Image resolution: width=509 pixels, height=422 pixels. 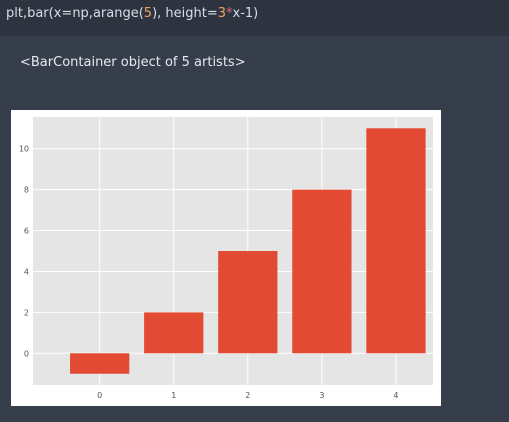 I want to click on y-tick-label: 8, so click(x=26, y=190).